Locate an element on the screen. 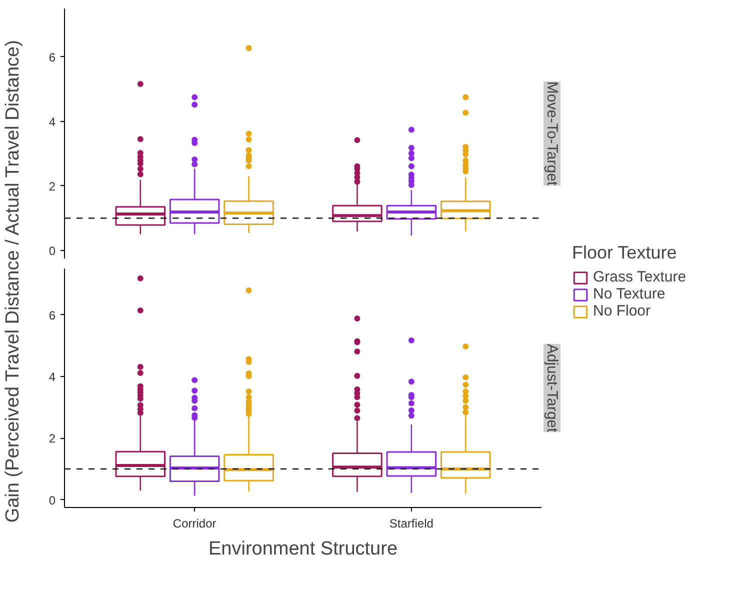 The height and width of the screenshot is (595, 746). y-axis-title: Gain (Perceived Travel Distance / Actual Travel Distance) is located at coordinates (13, 281).